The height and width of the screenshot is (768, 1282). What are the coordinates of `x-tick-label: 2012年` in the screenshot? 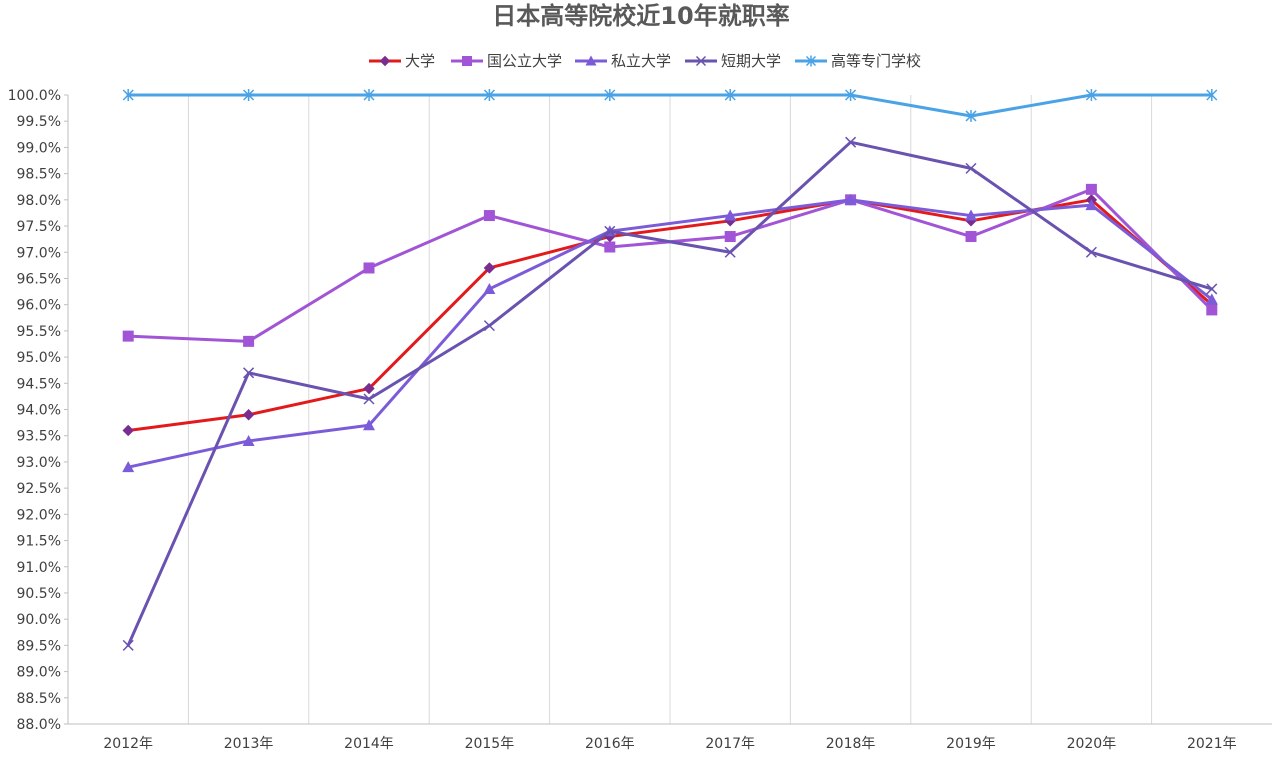 It's located at (128, 744).